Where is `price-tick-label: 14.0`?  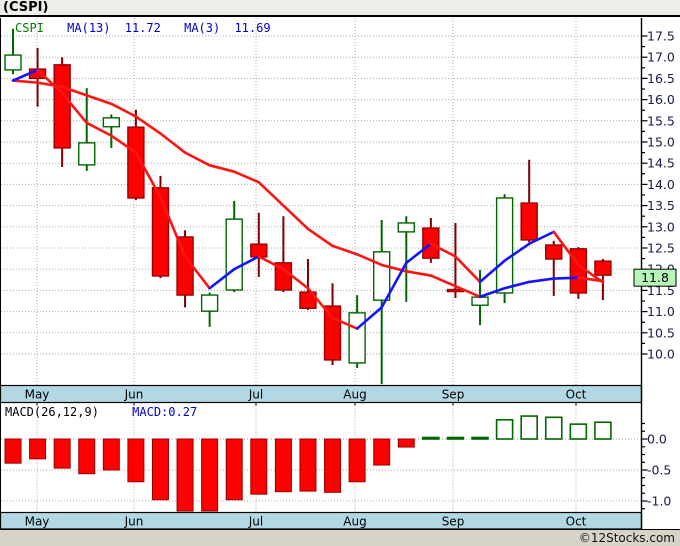 price-tick-label: 14.0 is located at coordinates (661, 184).